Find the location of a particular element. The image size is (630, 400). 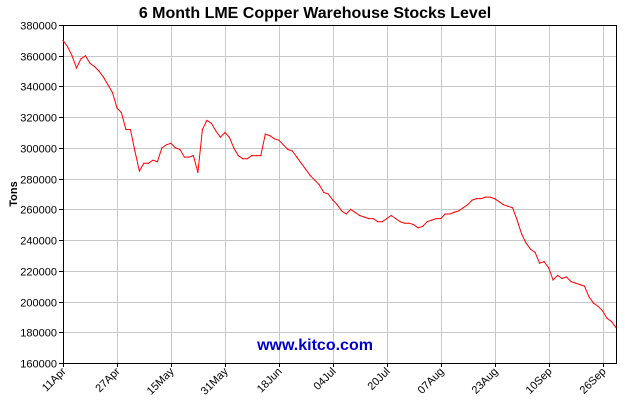

x-tick-label: 15May is located at coordinates (161, 381).